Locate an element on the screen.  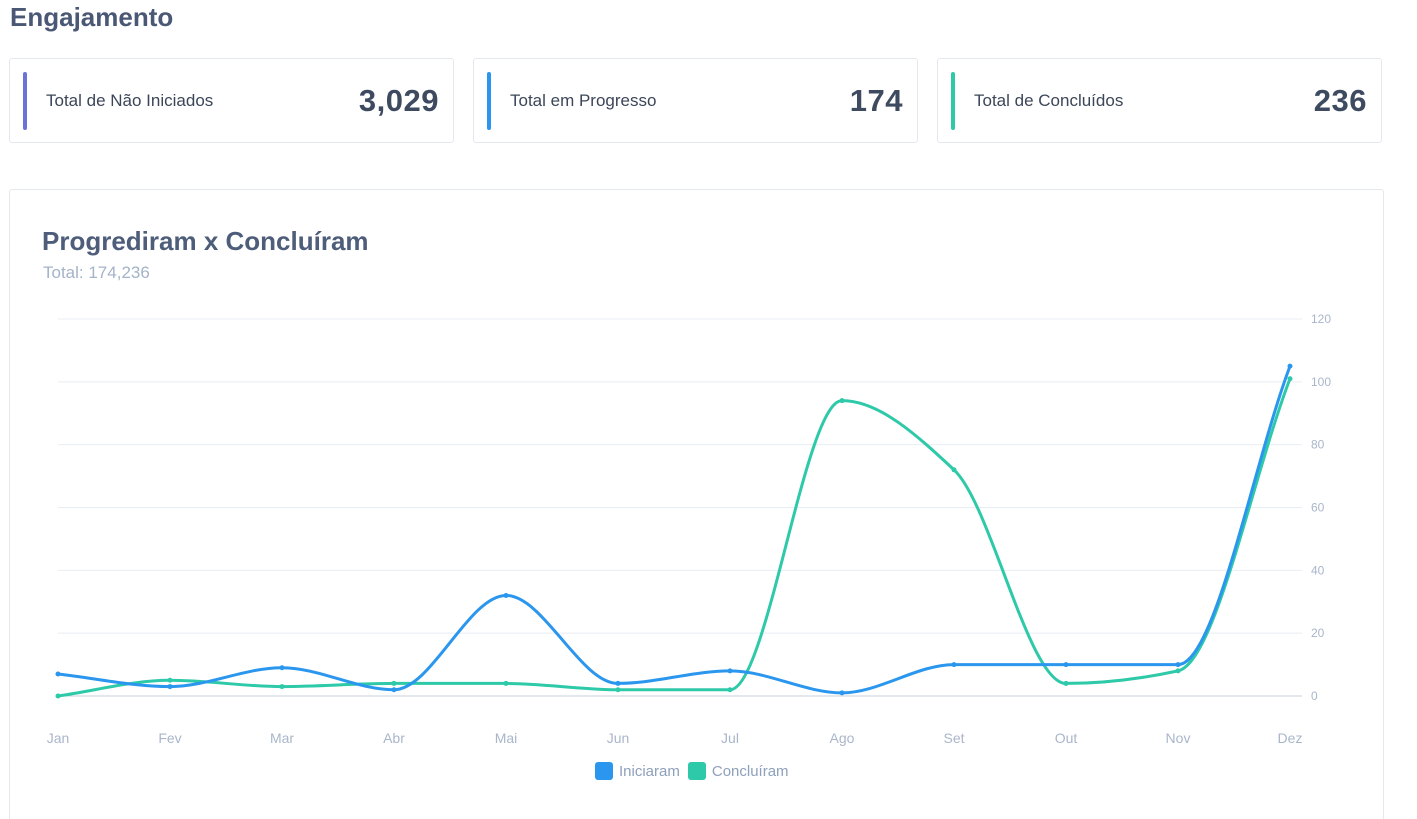
x-tick-label: Jun is located at coordinates (618, 738).